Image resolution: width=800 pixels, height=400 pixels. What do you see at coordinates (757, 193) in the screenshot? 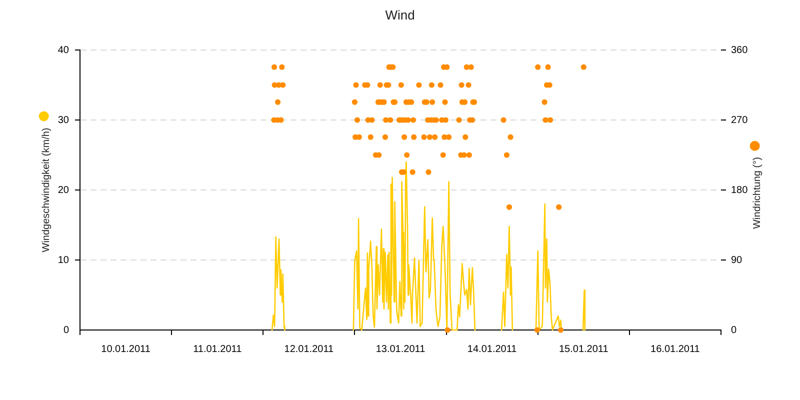
I see `y2-axis-title: Windrichtung (°)` at bounding box center [757, 193].